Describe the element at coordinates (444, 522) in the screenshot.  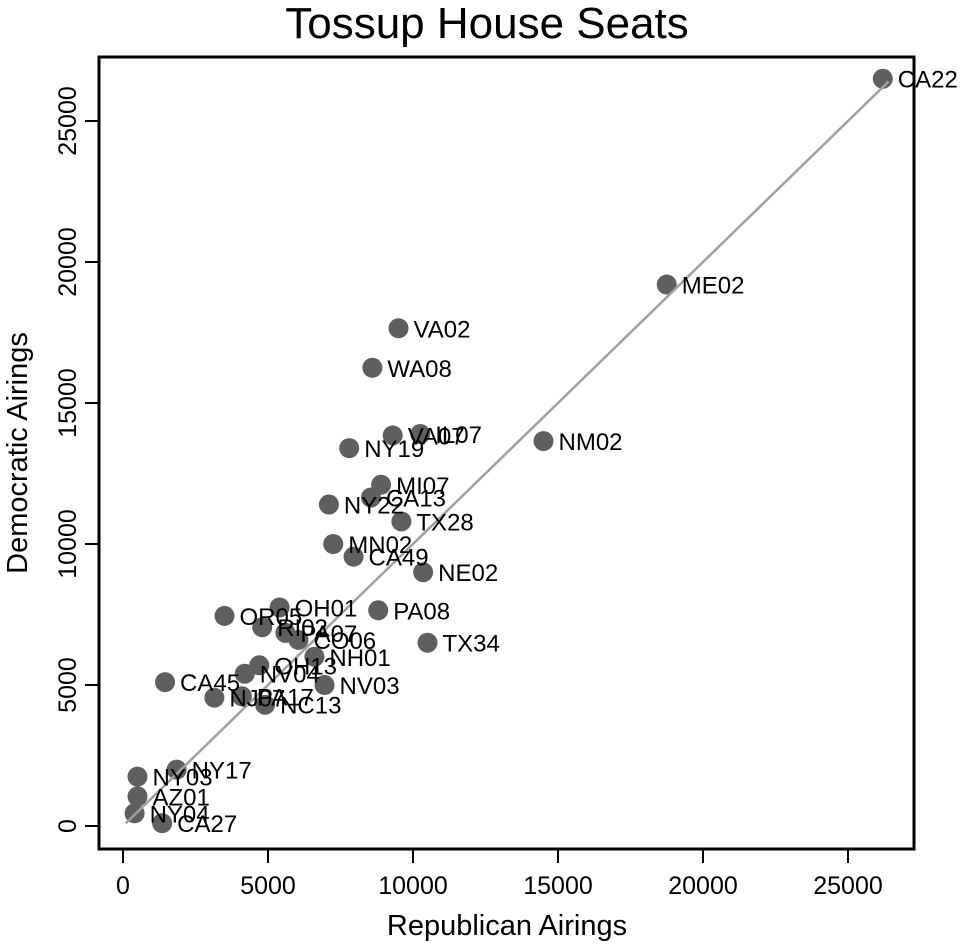
I see `point-label: TX28` at that location.